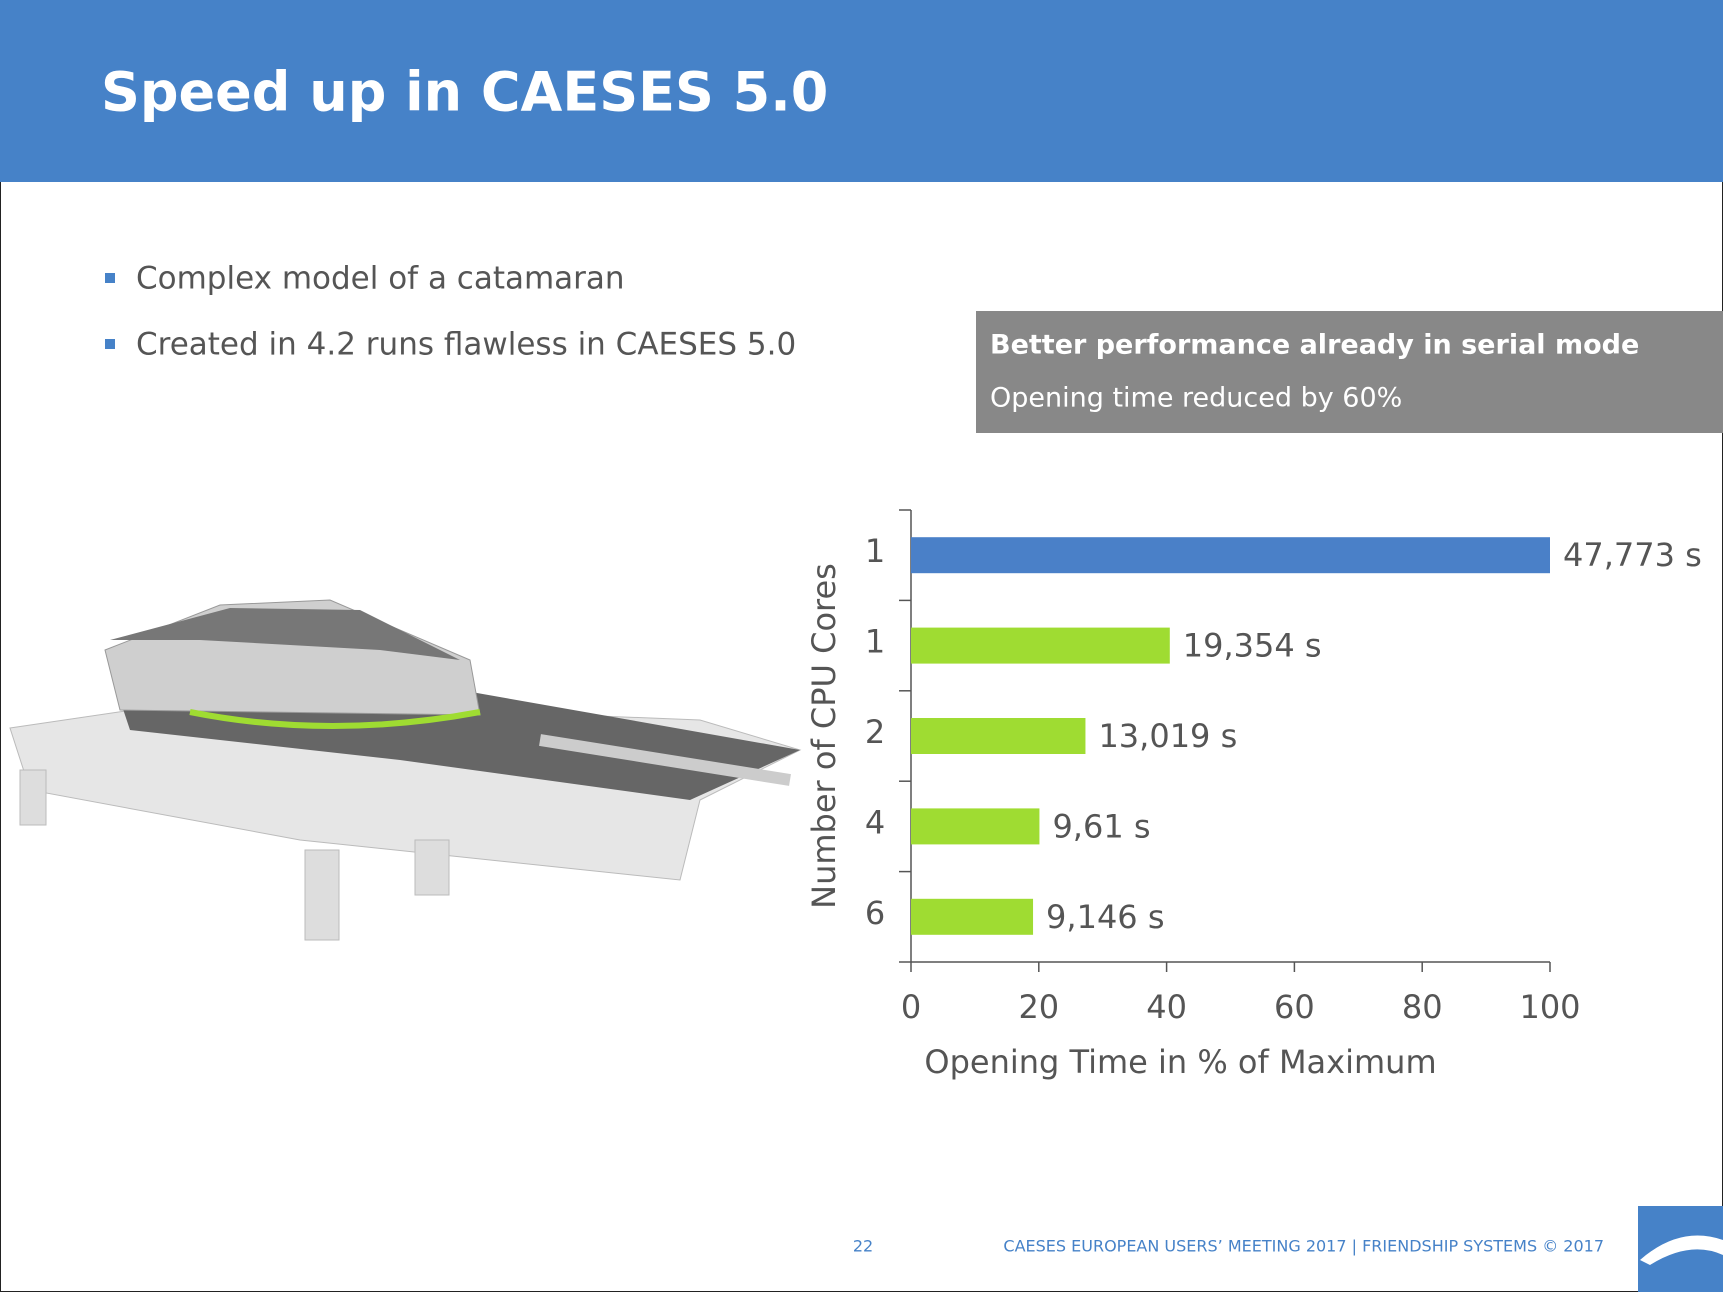 This screenshot has height=1292, width=1723. What do you see at coordinates (861, 91) in the screenshot?
I see `header-band` at bounding box center [861, 91].